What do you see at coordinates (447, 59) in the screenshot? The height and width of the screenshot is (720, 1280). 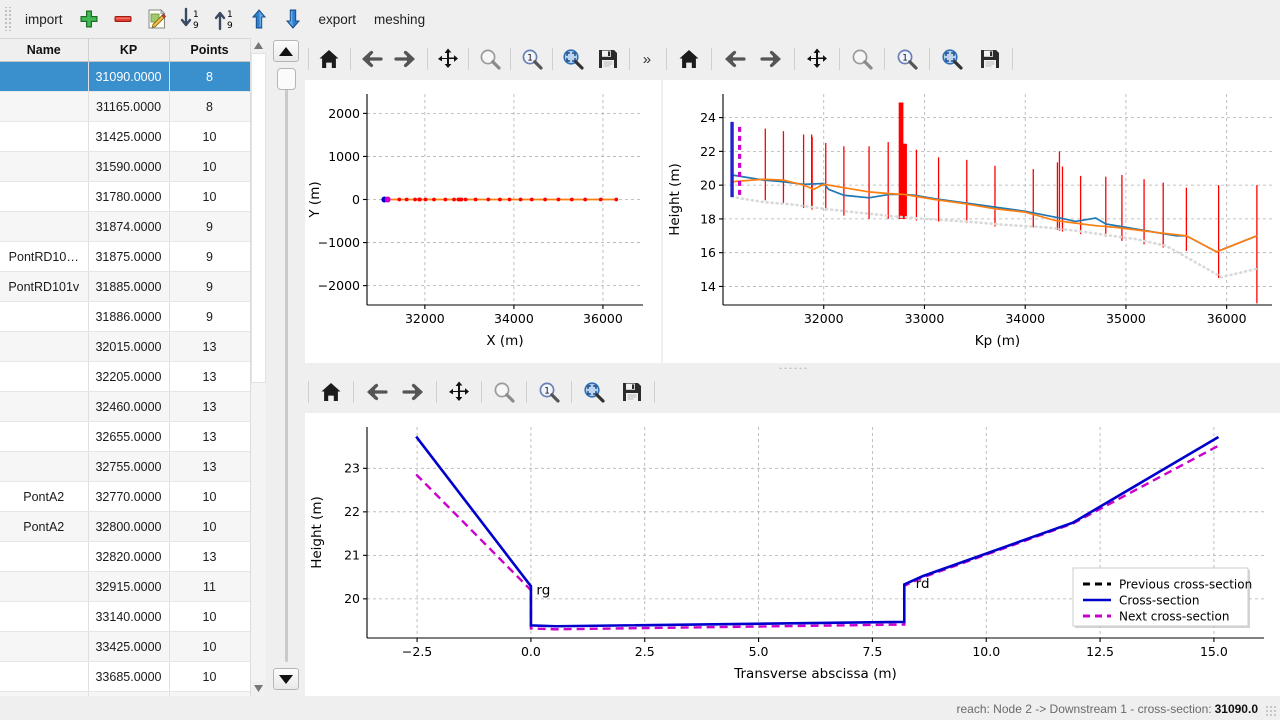 I see `plan-pan-button` at bounding box center [447, 59].